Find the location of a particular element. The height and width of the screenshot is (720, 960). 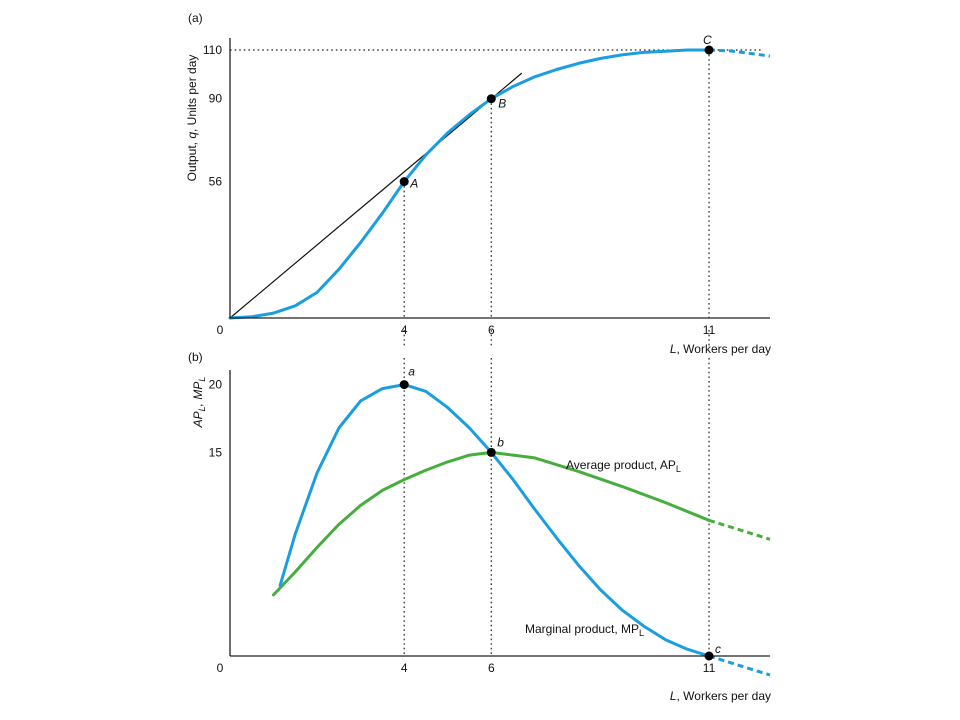

point-label-B: B is located at coordinates (502, 104).